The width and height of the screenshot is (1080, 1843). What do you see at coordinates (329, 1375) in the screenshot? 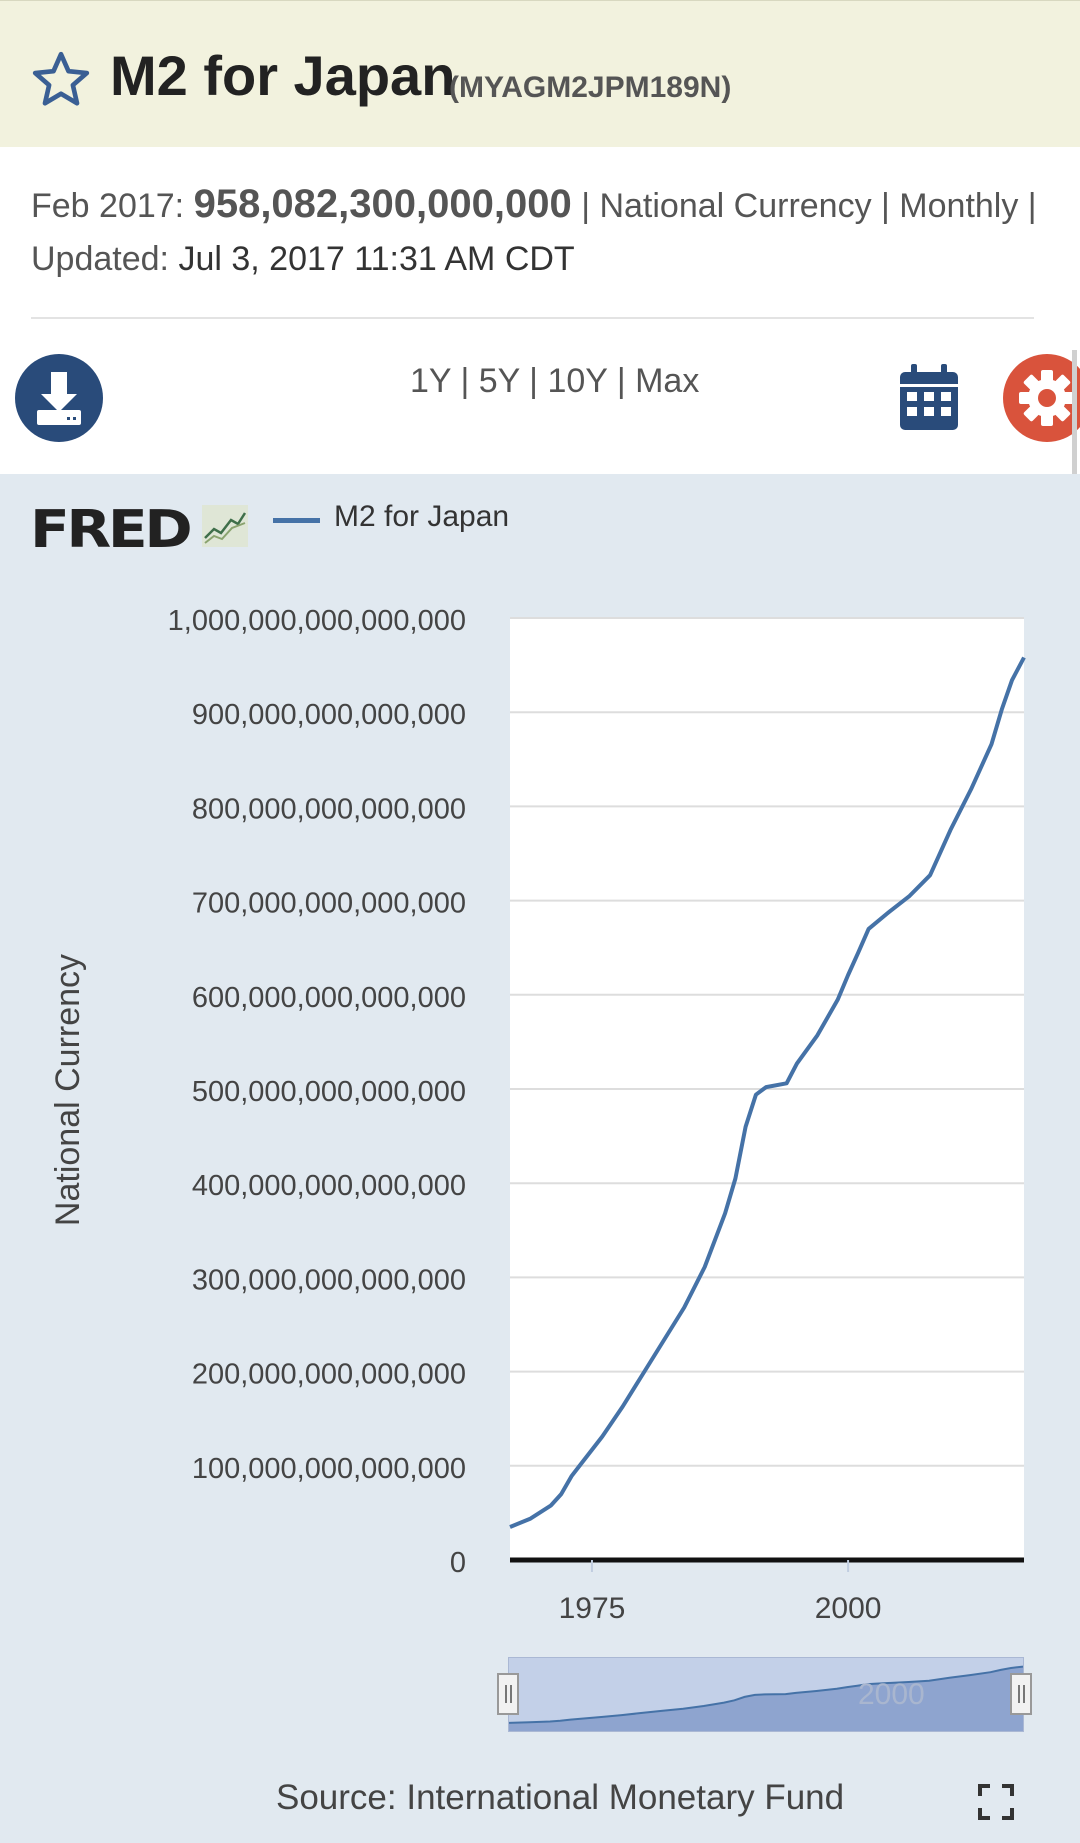
I see `y-tick-label: 200,000,000,000,000` at bounding box center [329, 1375].